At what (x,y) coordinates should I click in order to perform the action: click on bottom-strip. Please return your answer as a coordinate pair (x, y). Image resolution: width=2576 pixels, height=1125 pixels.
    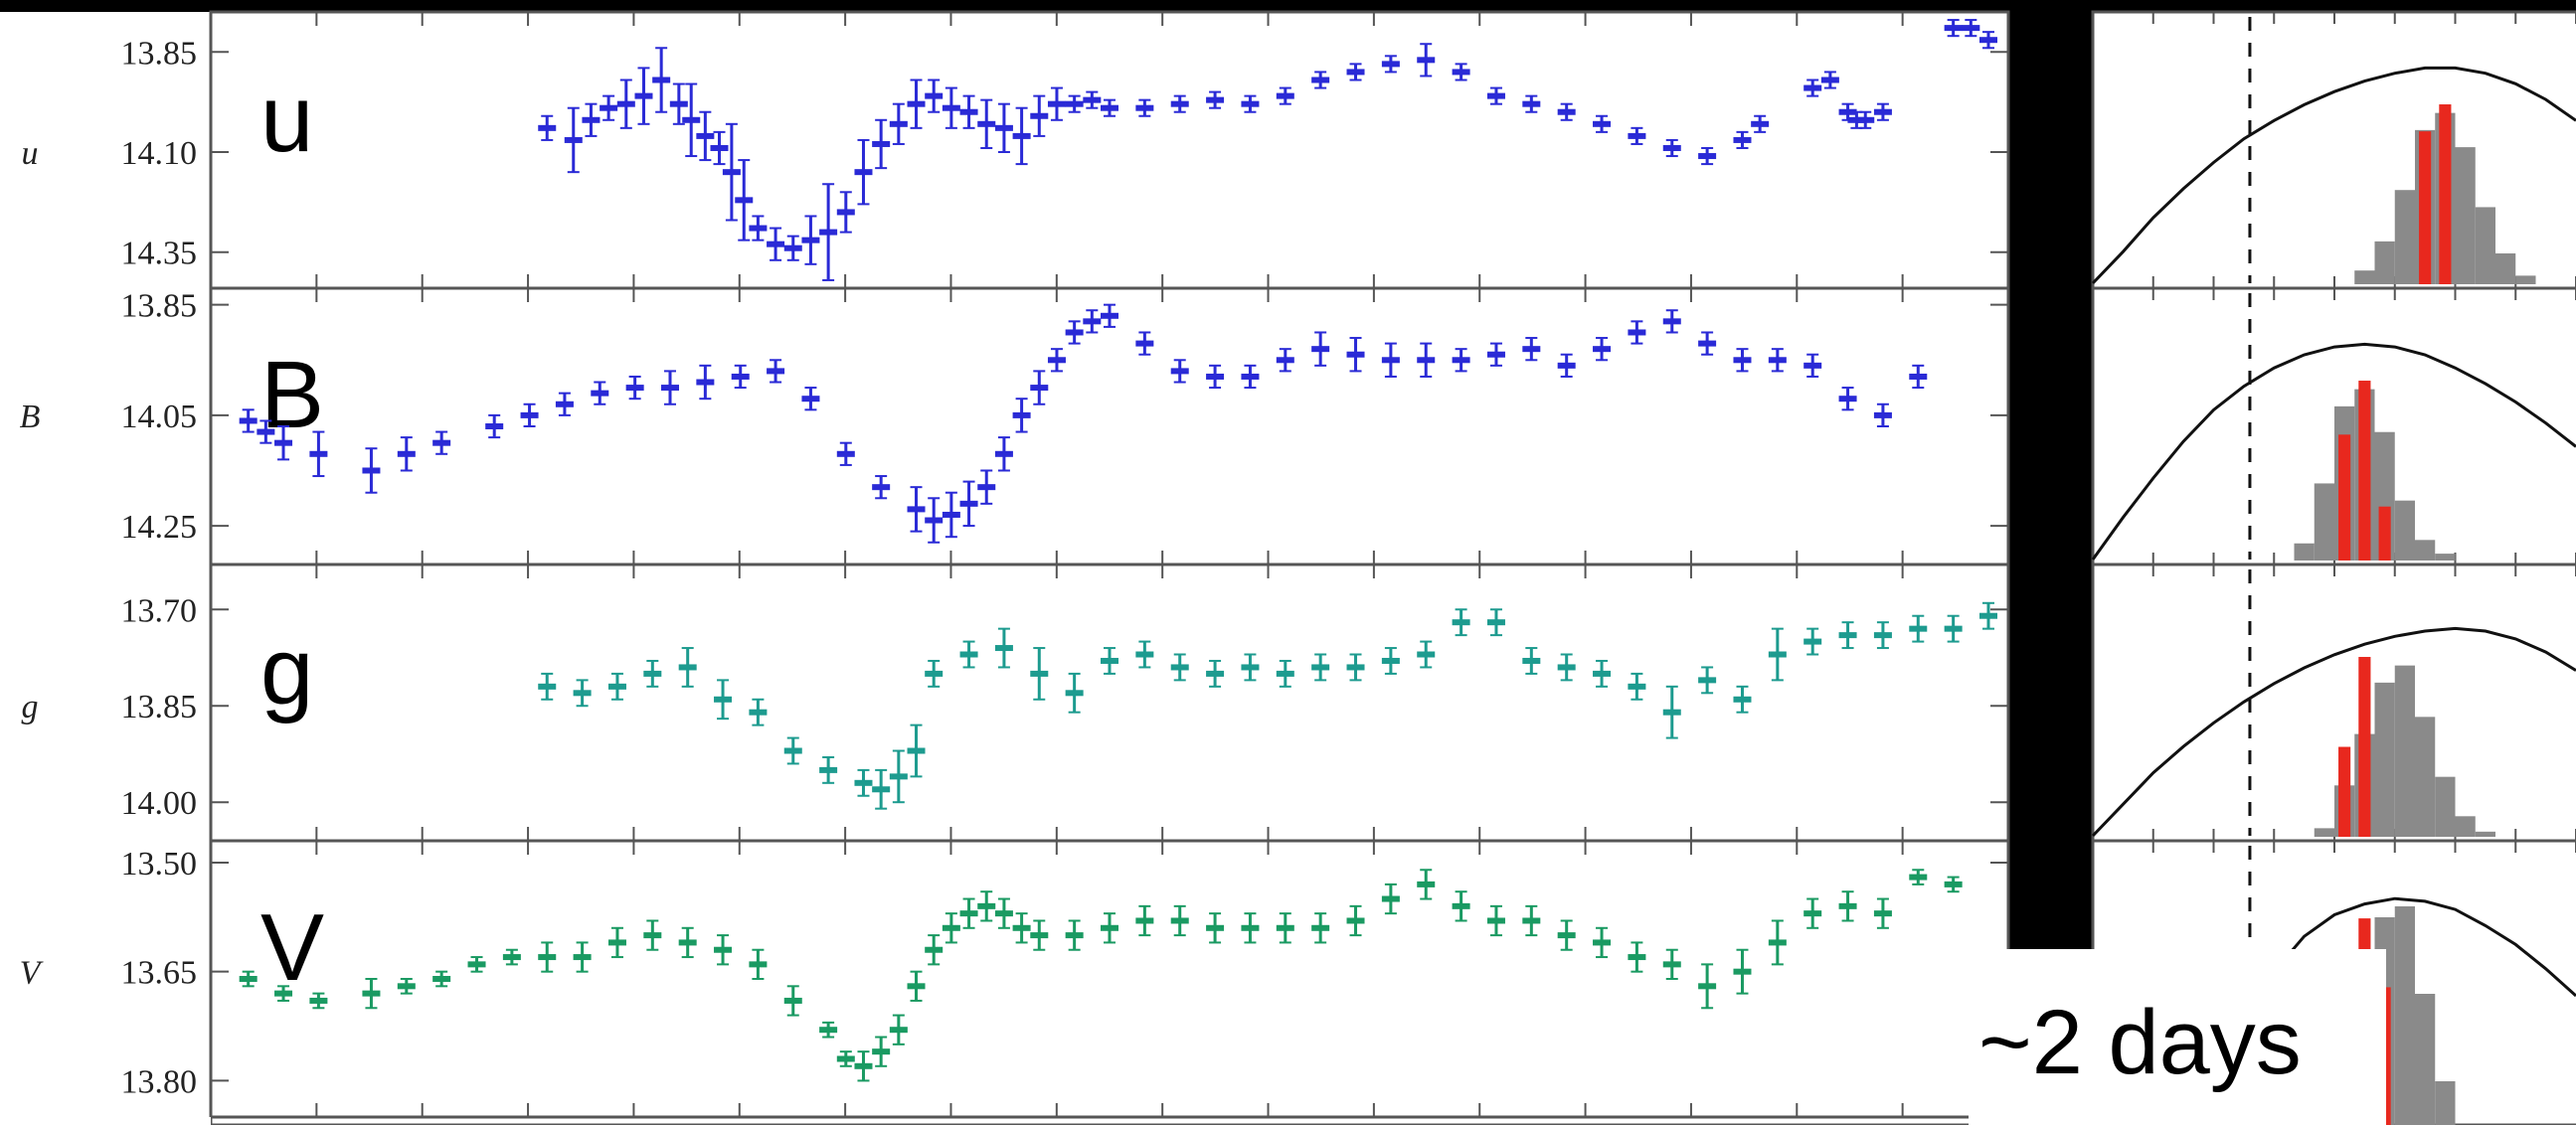
    Looking at the image, I should click on (1109, 1120).